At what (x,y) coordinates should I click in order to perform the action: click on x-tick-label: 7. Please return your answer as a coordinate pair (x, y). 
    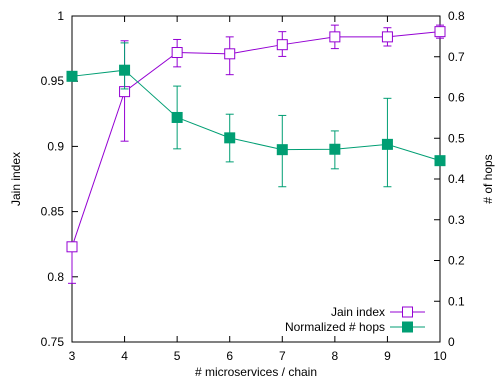
    Looking at the image, I should click on (282, 356).